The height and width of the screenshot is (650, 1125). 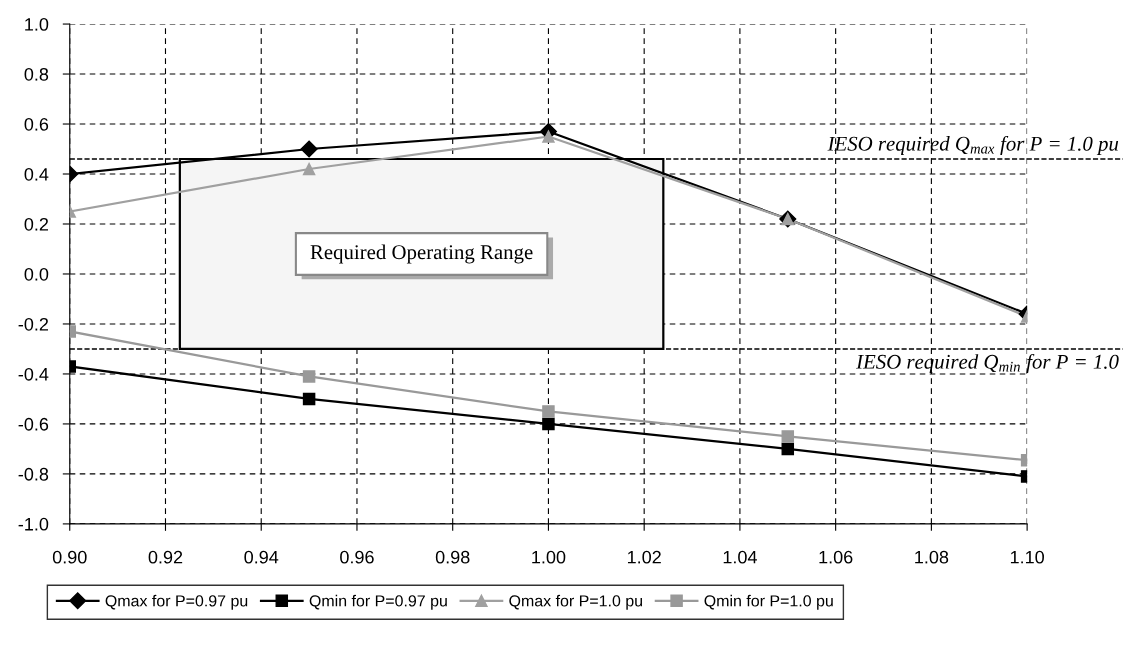 What do you see at coordinates (36, 174) in the screenshot?
I see `y-tick-label: 0.4` at bounding box center [36, 174].